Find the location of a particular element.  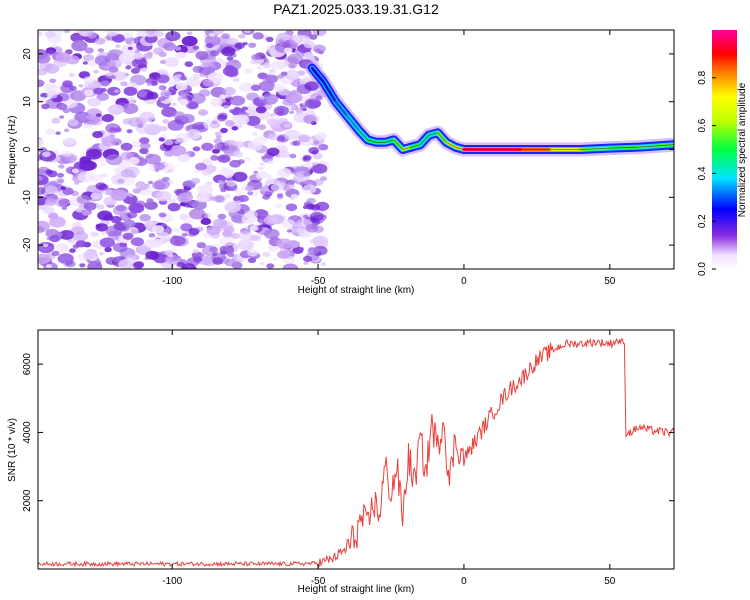

figure-title: PAZ1.2025.033.19.31.G12 is located at coordinates (356, 9).